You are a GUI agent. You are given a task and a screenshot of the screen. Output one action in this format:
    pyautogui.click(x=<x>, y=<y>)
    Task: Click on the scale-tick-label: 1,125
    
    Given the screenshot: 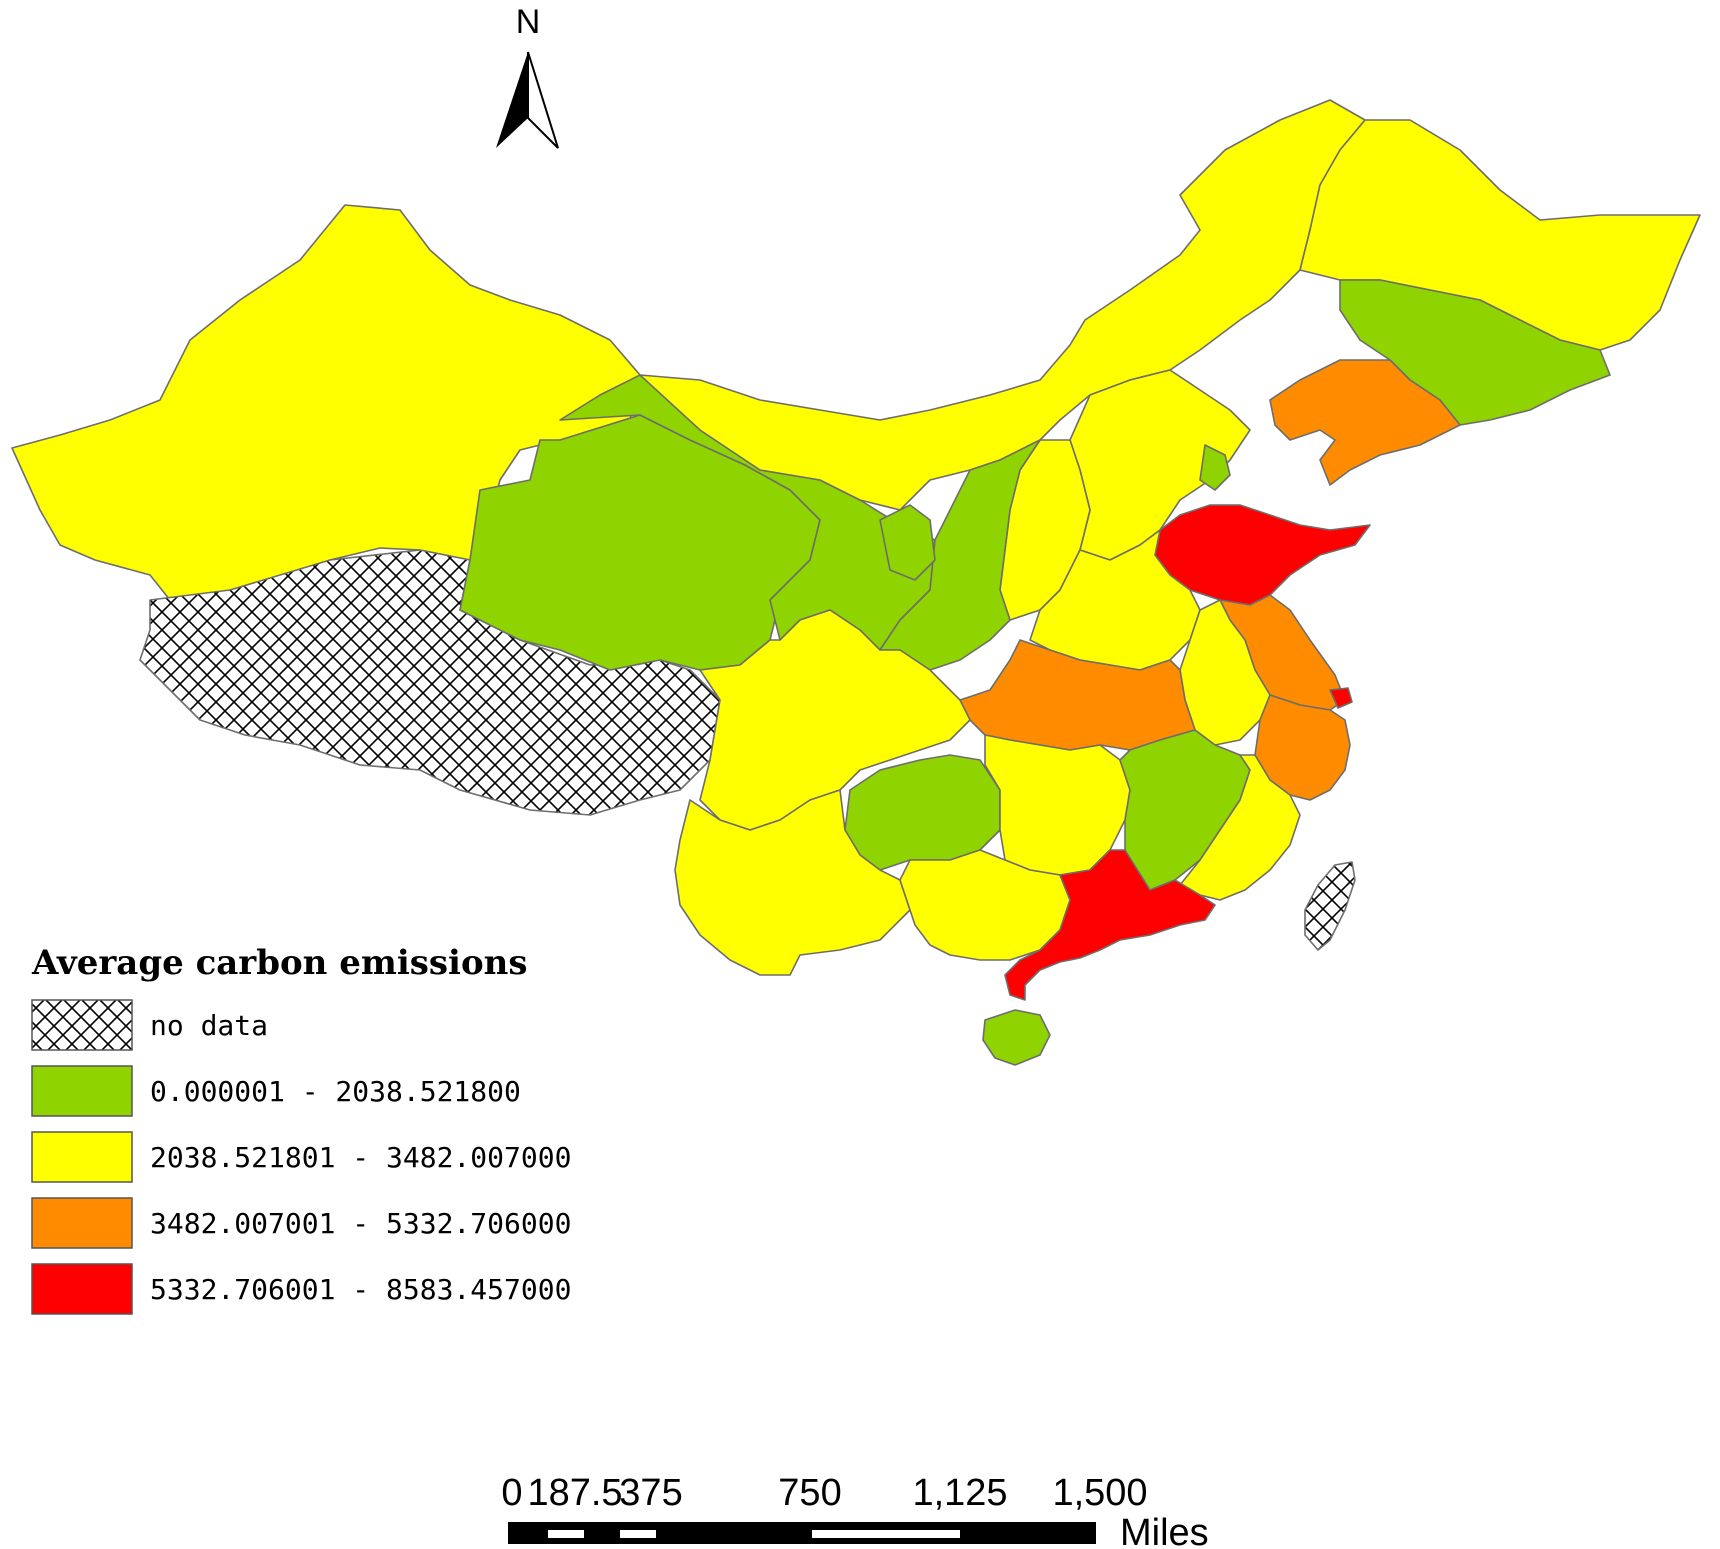 What is the action you would take?
    pyautogui.click(x=959, y=1493)
    